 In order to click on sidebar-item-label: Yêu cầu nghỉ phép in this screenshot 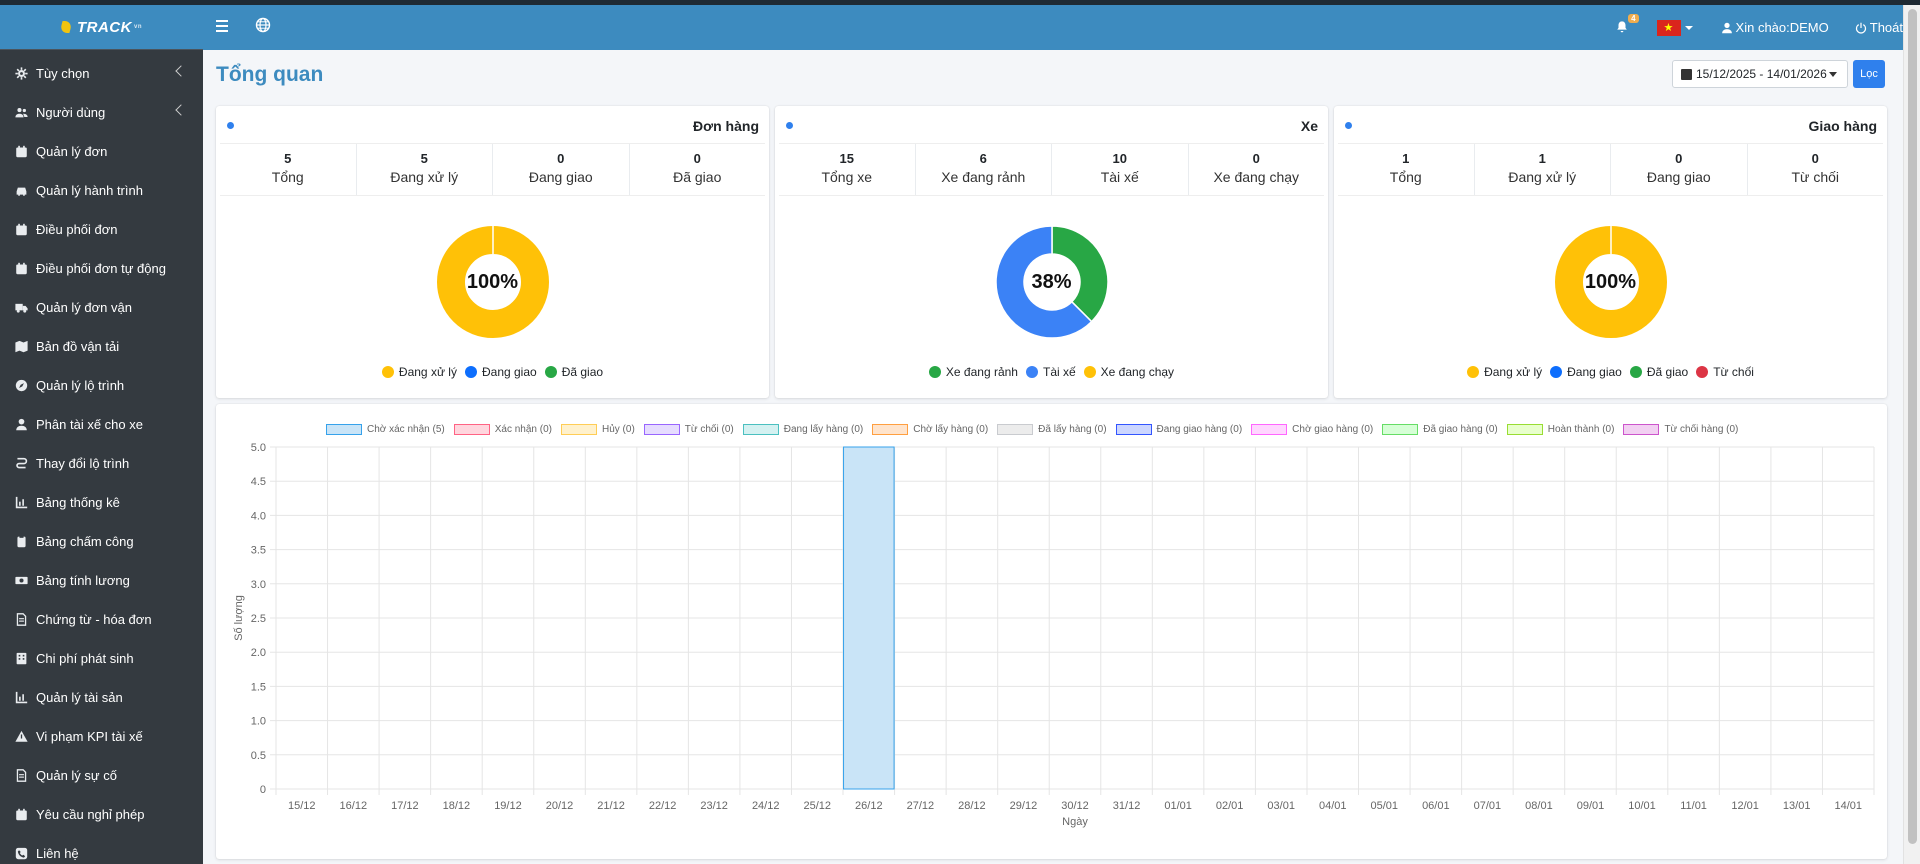, I will do `click(90, 814)`.